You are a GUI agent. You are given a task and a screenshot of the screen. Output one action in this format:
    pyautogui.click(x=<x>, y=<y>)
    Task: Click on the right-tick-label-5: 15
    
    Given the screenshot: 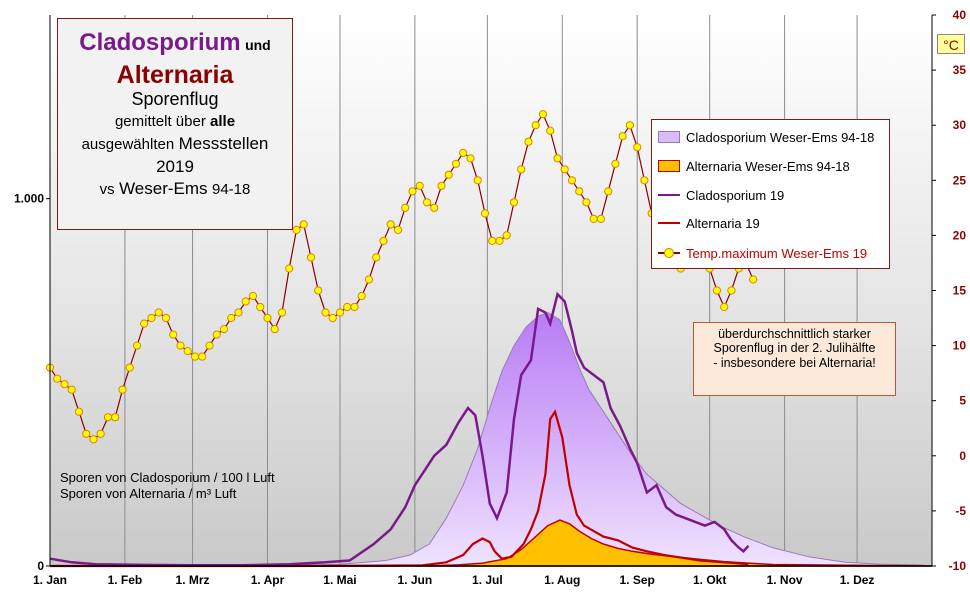 What is the action you would take?
    pyautogui.click(x=960, y=291)
    